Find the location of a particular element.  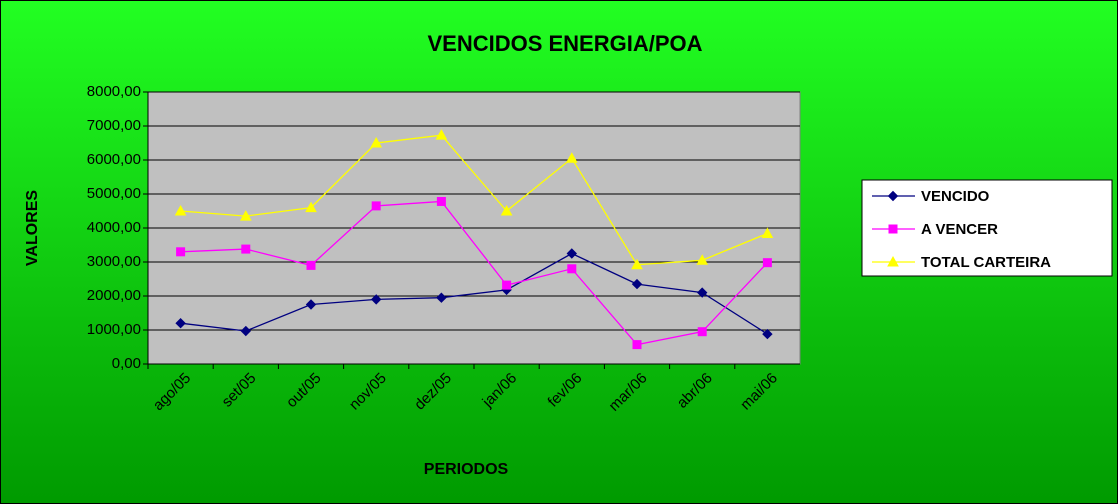

y-axis-title: VALORES is located at coordinates (32, 228).